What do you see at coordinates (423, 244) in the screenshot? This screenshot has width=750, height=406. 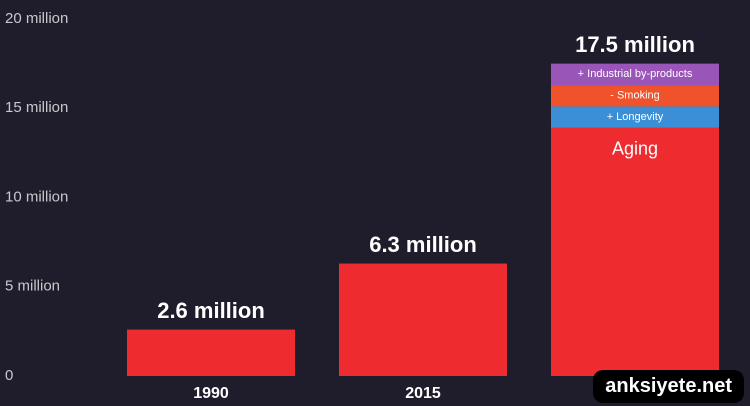 I see `total-label: 6.3 million` at bounding box center [423, 244].